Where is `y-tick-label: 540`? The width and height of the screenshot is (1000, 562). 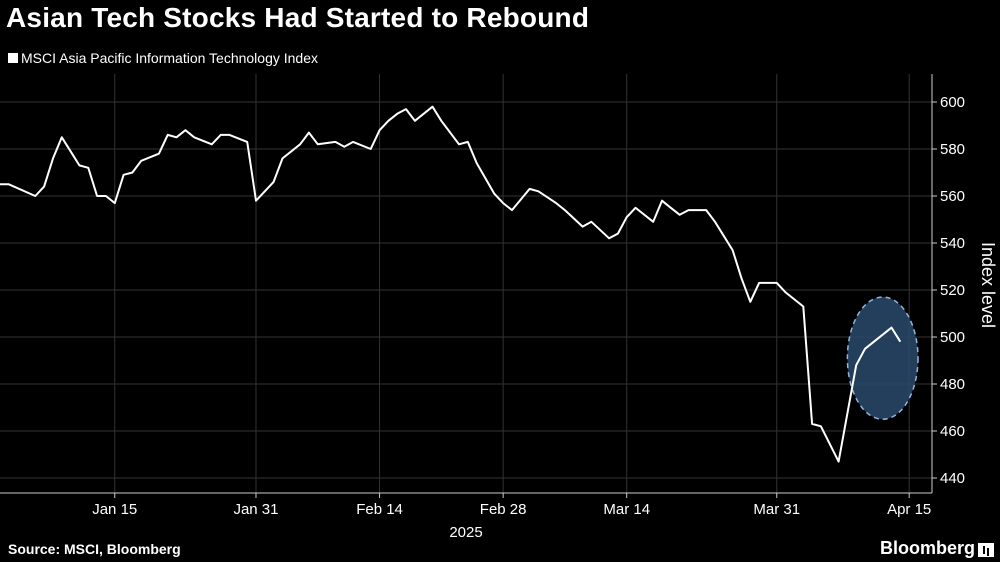
y-tick-label: 540 is located at coordinates (952, 243).